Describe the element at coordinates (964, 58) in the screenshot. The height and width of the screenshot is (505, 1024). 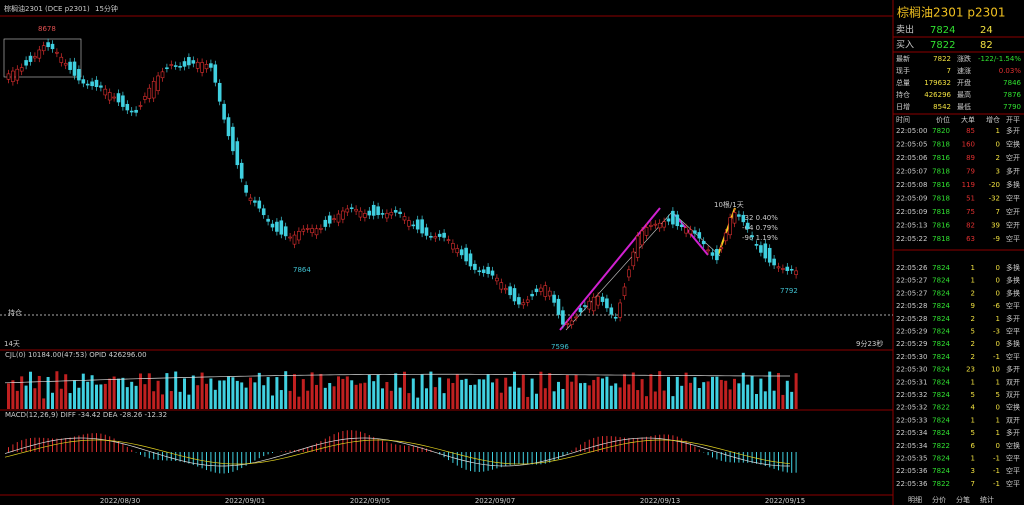
I see `stat-label: 涨跌` at that location.